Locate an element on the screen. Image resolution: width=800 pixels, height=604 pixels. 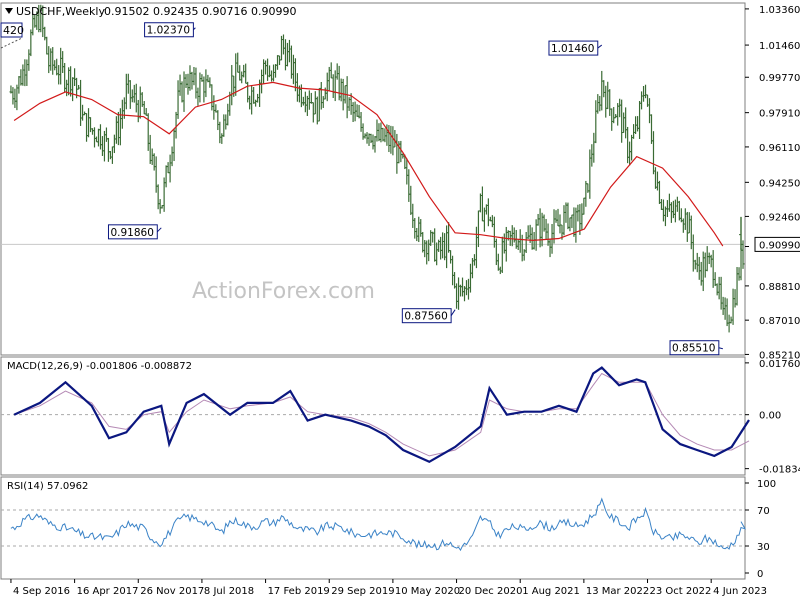
macd-line is located at coordinates (381, 415).